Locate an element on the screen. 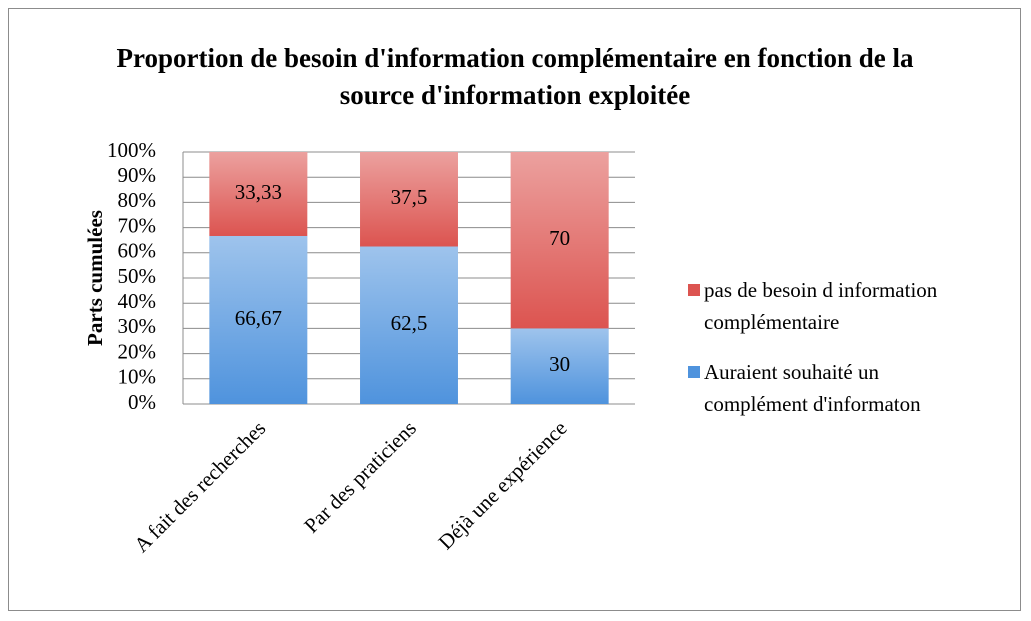  y-tick-label: 50% is located at coordinates (137, 276).